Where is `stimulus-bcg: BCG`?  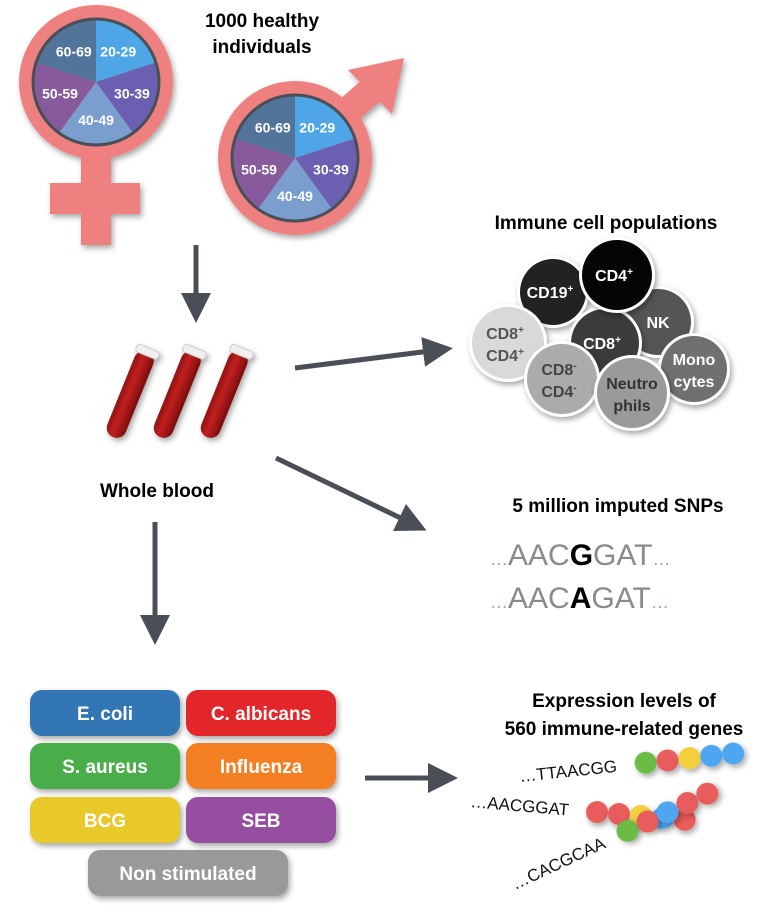 stimulus-bcg: BCG is located at coordinates (105, 820).